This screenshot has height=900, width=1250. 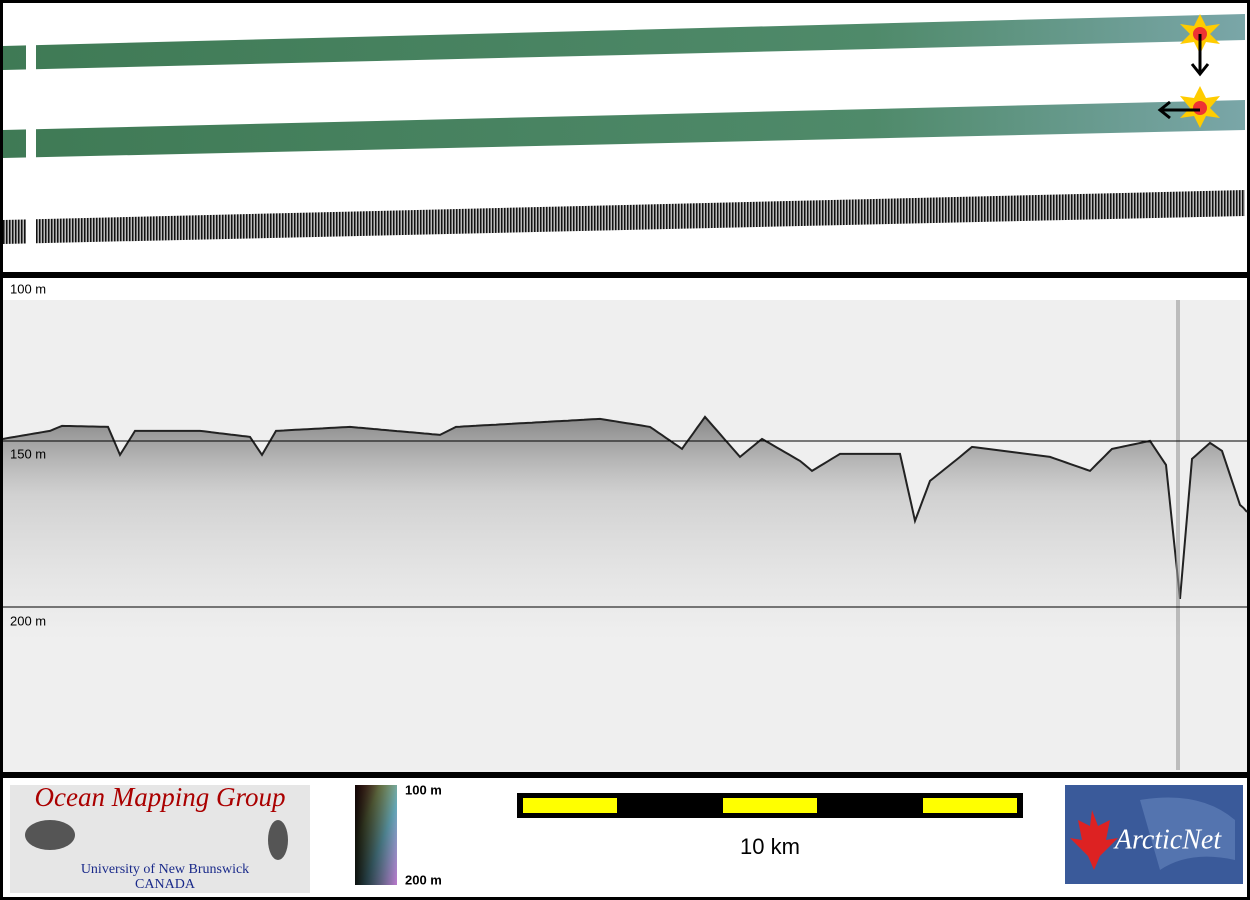 I want to click on data-gap, so click(x=31, y=142).